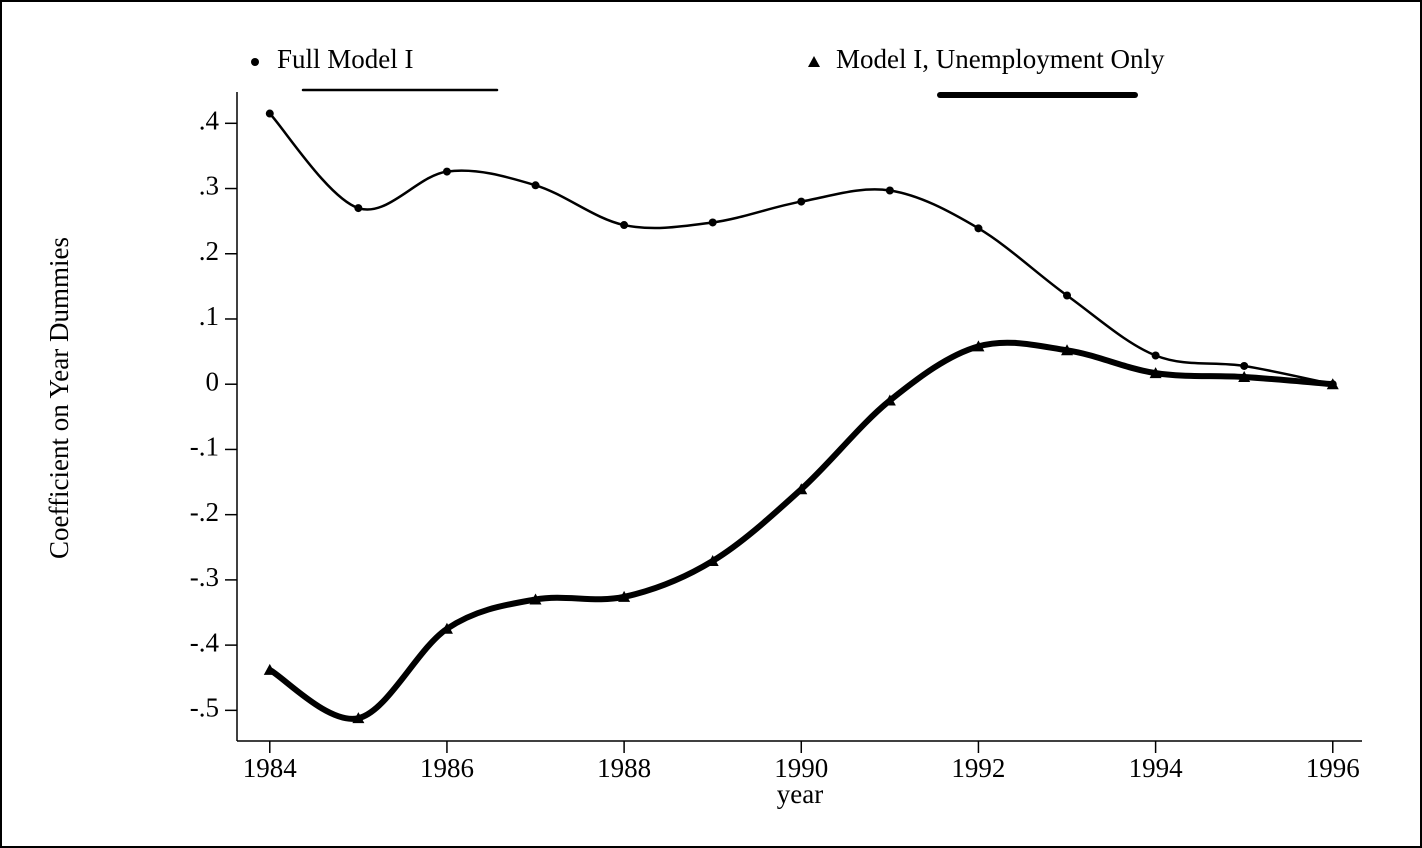 The image size is (1422, 848). I want to click on x-tick-label: 1996, so click(1333, 768).